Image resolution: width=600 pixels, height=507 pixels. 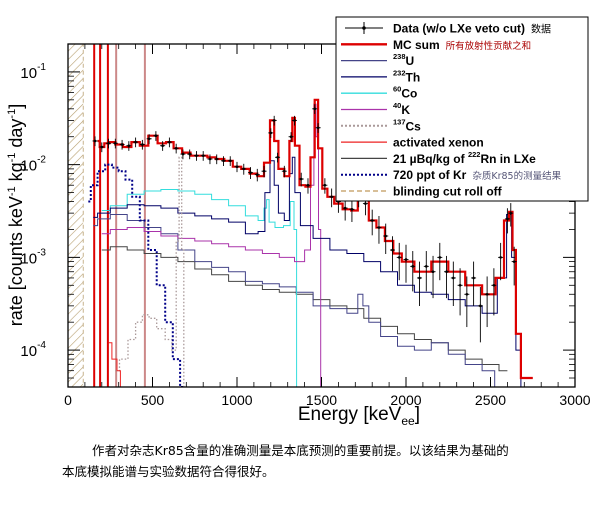 I want to click on legend-item-data: Data (w/o LXe veto cut) 数据, so click(x=448, y=29).